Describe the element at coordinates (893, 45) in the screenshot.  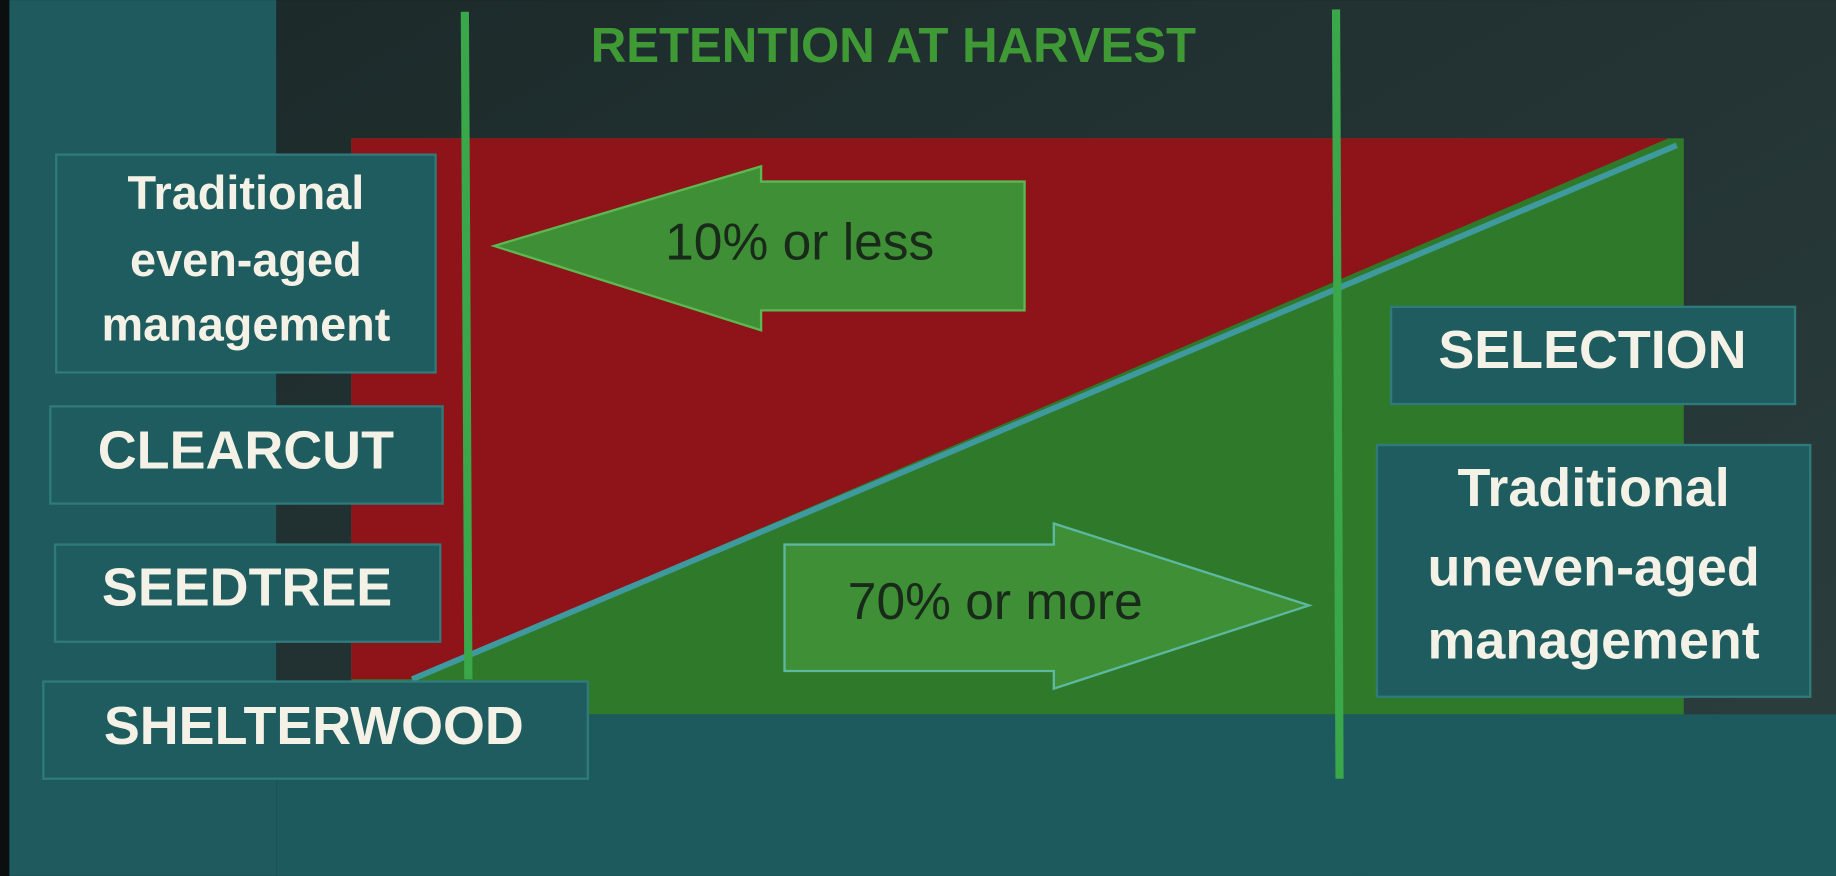
I see `title: RETENTION AT HARVEST` at that location.